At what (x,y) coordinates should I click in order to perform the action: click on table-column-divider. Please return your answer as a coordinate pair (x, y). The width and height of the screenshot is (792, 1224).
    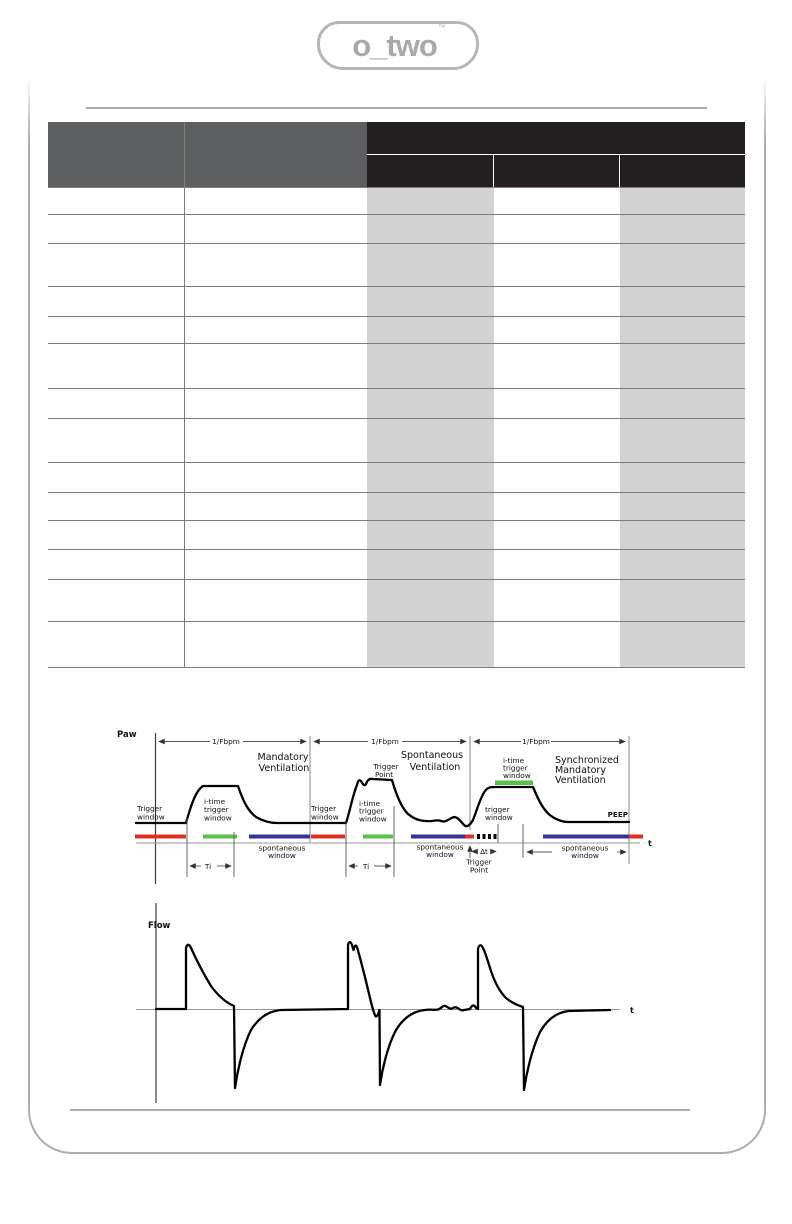
    Looking at the image, I should click on (184, 395).